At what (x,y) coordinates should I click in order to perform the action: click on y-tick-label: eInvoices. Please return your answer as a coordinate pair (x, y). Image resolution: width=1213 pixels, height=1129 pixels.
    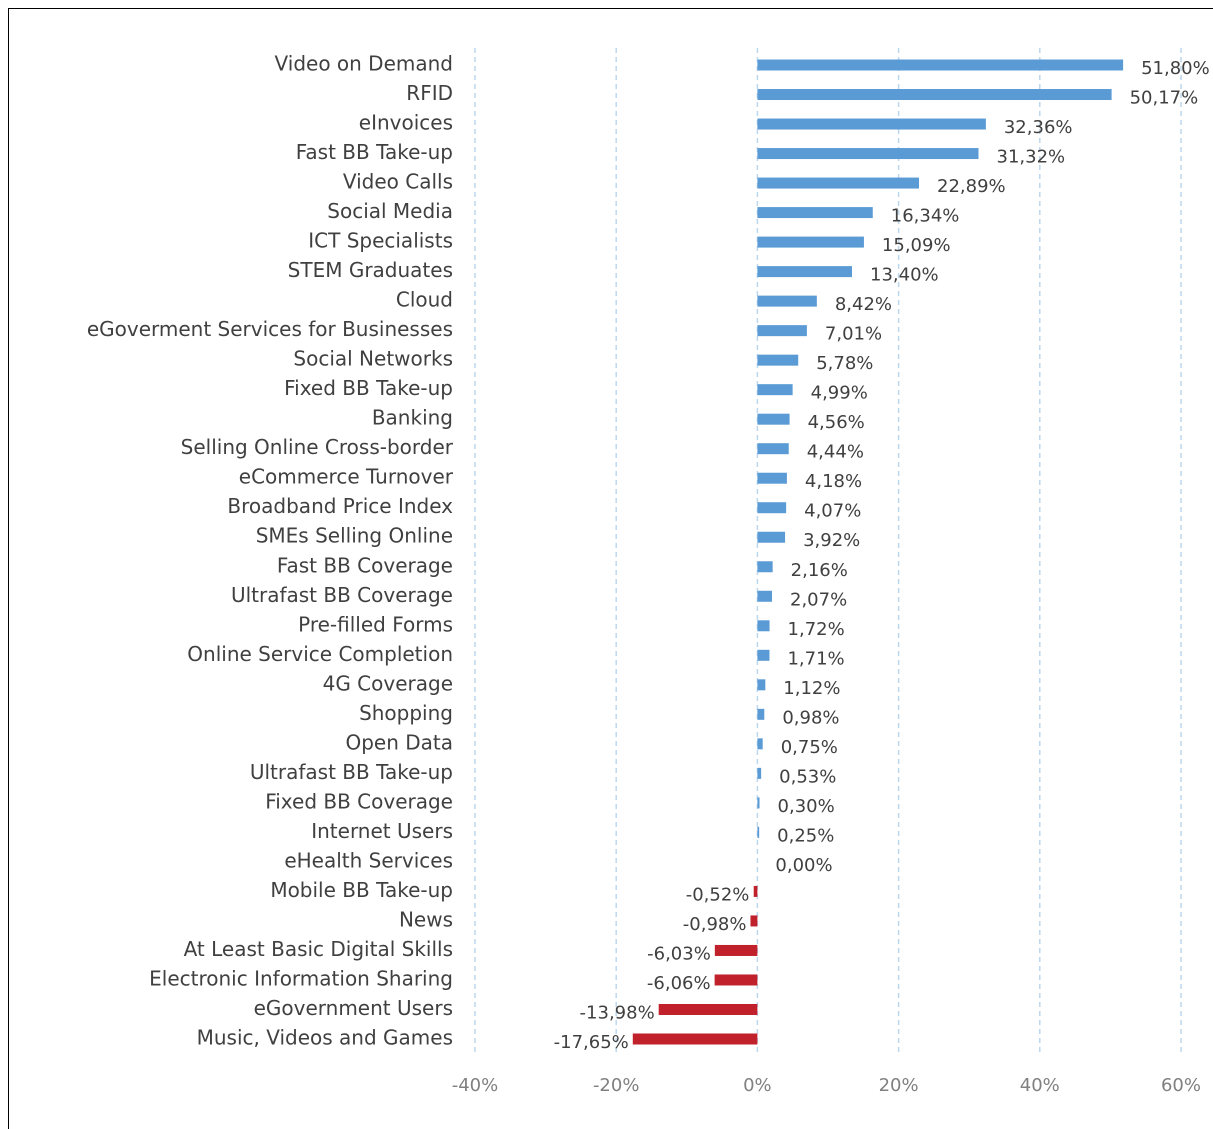
    Looking at the image, I should click on (406, 123).